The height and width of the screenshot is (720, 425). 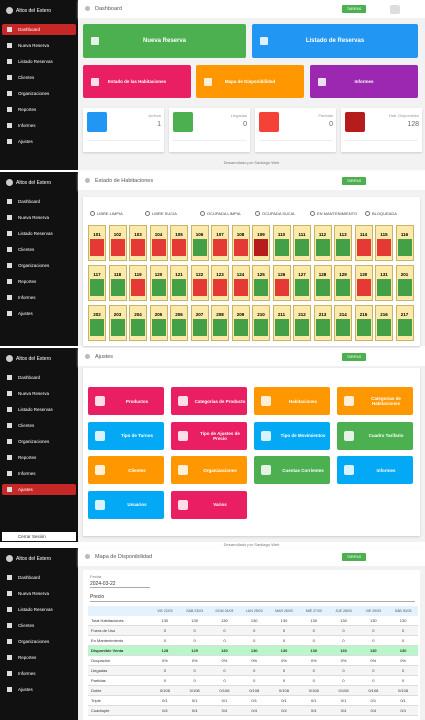 I want to click on room-number: 109, so click(x=261, y=234).